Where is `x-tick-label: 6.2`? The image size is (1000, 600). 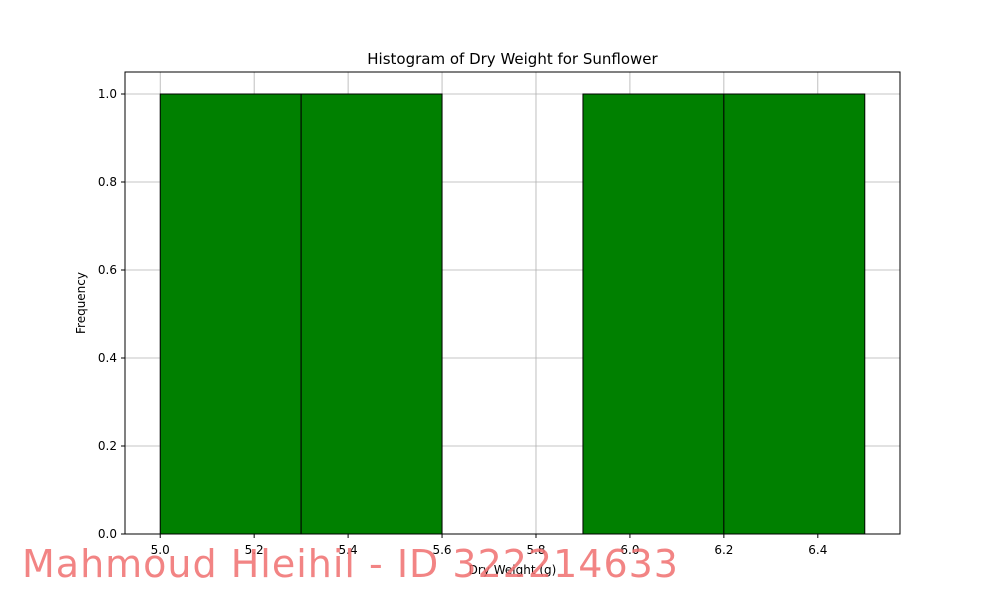 x-tick-label: 6.2 is located at coordinates (723, 550).